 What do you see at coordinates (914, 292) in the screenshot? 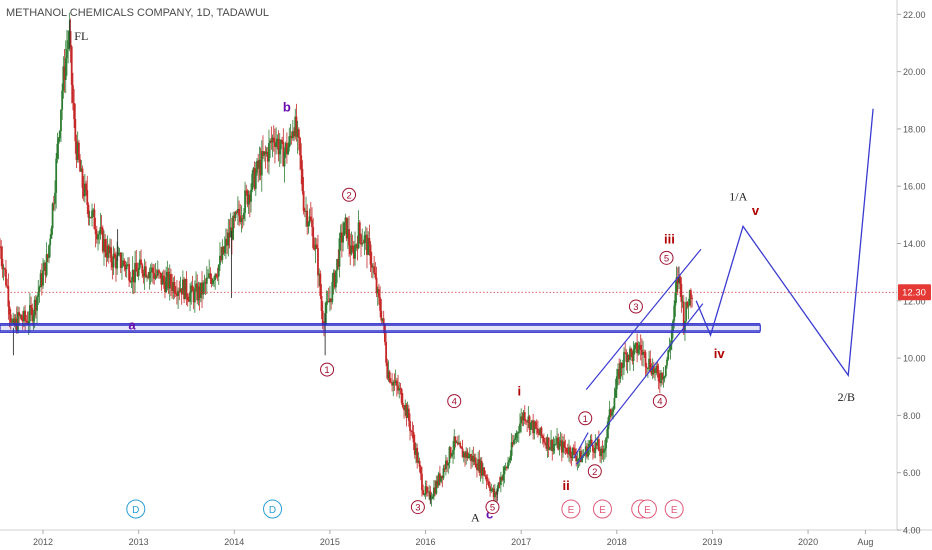
I see `last-price-badge` at bounding box center [914, 292].